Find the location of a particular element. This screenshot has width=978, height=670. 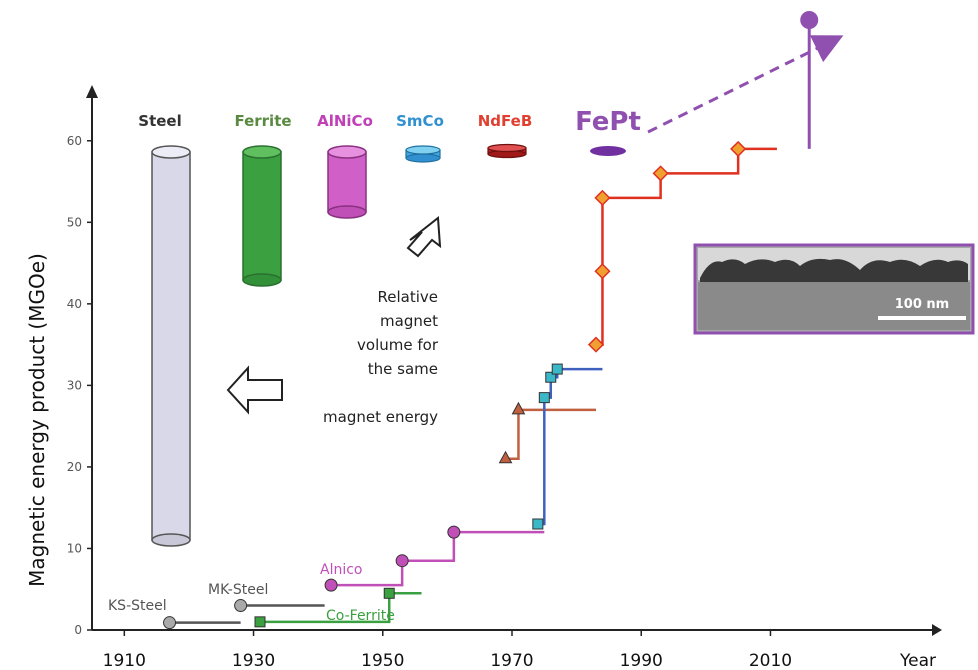

cylinder-smco is located at coordinates (423, 154).